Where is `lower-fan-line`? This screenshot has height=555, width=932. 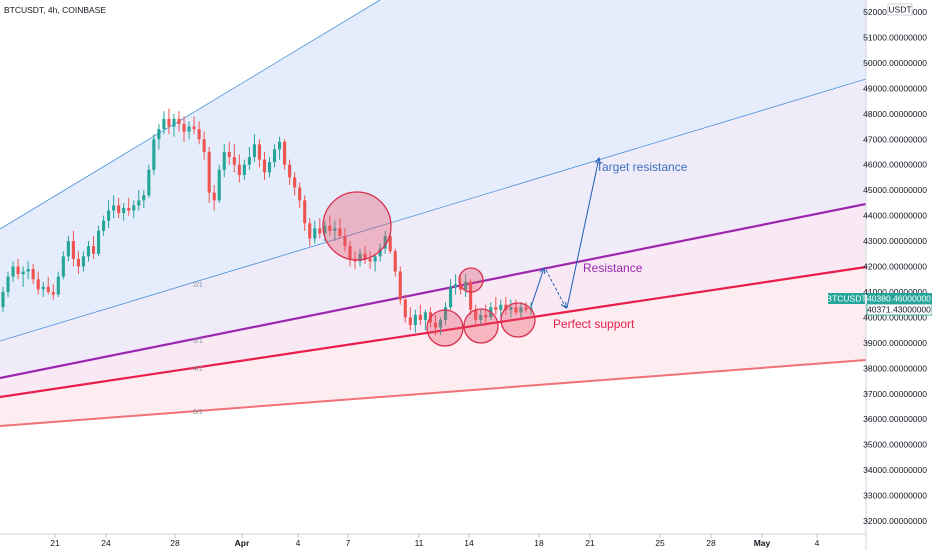 lower-fan-line is located at coordinates (433, 393).